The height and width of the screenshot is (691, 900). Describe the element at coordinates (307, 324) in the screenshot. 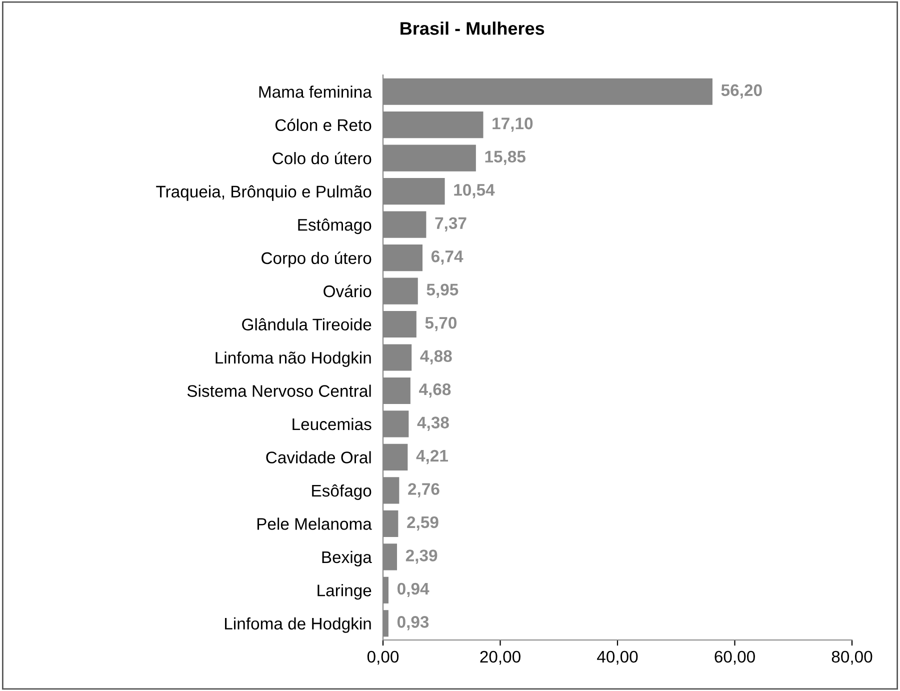

I see `y-tick-label: Glândula Tireoide` at that location.